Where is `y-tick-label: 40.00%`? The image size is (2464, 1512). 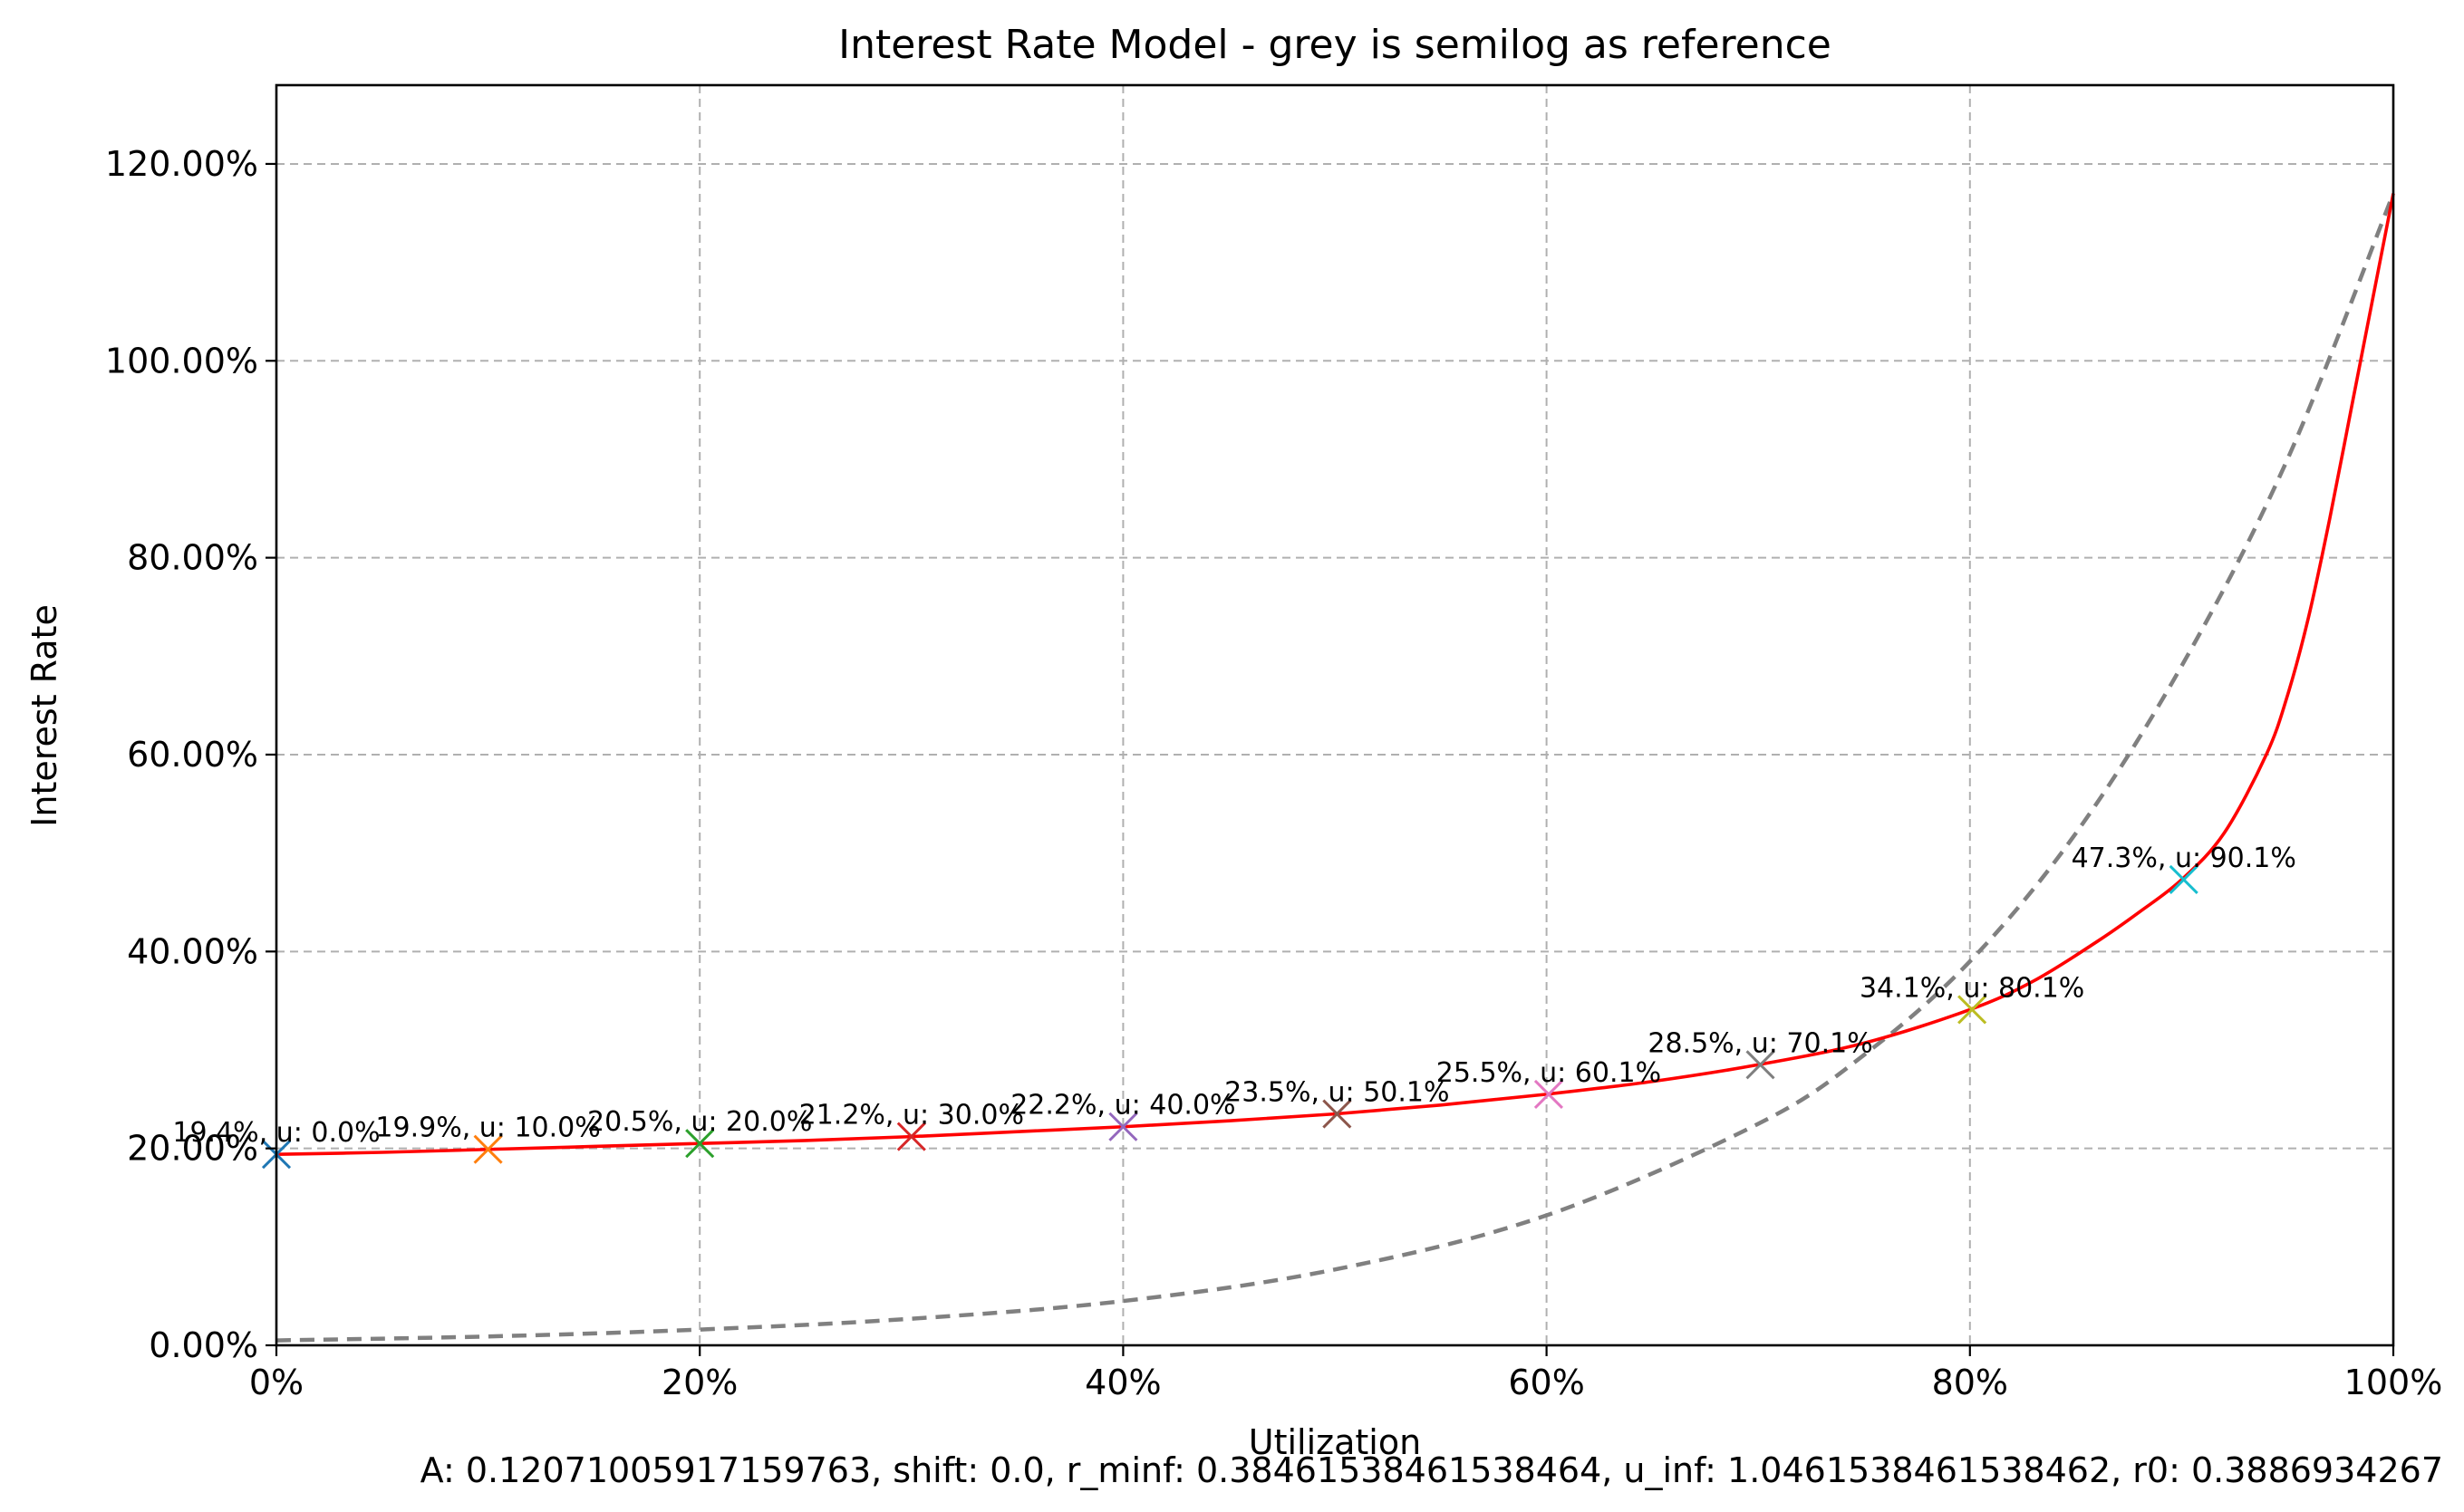 y-tick-label: 40.00% is located at coordinates (193, 951).